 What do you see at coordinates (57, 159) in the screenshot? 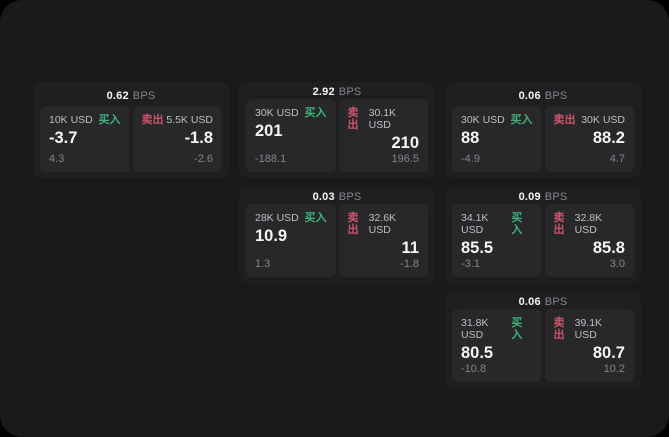
I see `buy-delta: 4.3` at bounding box center [57, 159].